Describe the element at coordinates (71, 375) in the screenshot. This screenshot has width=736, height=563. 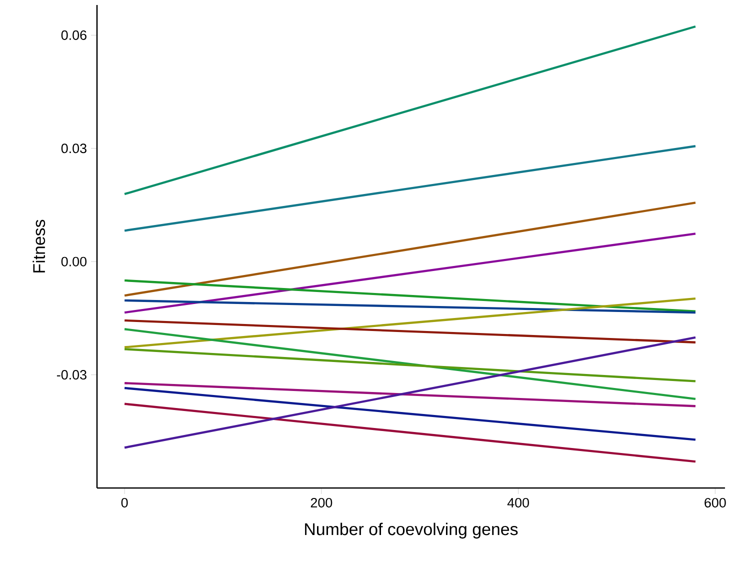
I see `y-tick-label: -0.03` at that location.